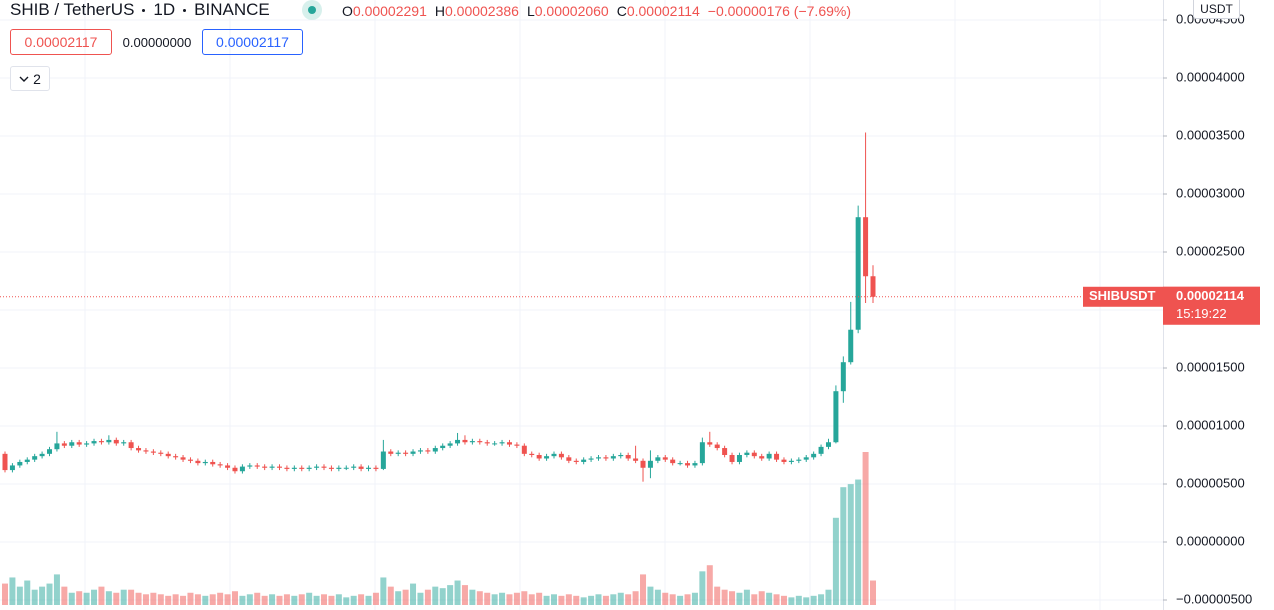  What do you see at coordinates (1210, 134) in the screenshot?
I see `y-tick-label: 0.00003500` at bounding box center [1210, 134].